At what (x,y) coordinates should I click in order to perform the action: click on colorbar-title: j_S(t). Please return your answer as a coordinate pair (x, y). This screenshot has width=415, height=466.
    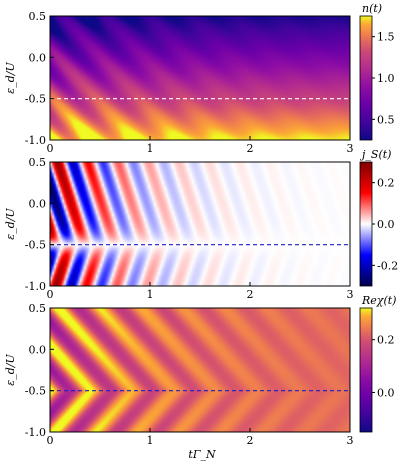
    Looking at the image, I should click on (375, 154).